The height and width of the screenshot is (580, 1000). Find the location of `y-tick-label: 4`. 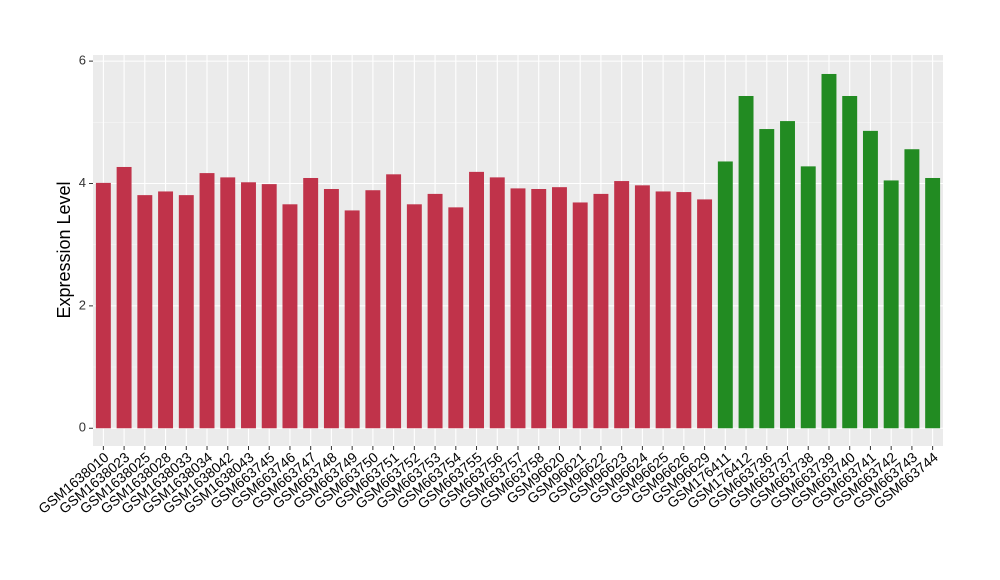

y-tick-label: 4 is located at coordinates (82, 182).